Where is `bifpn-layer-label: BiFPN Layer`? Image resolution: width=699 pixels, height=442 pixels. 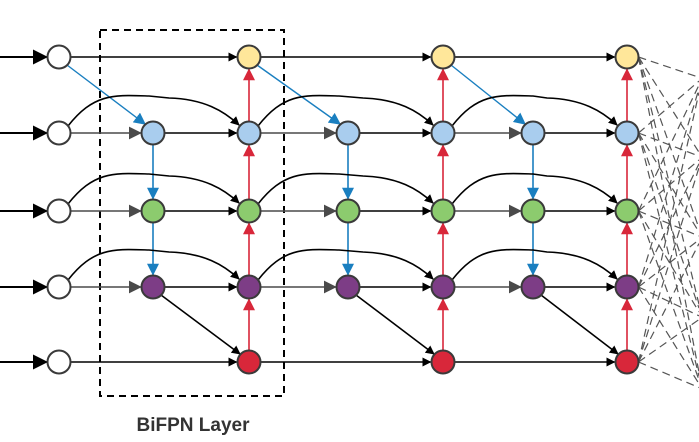 bifpn-layer-label: BiFPN Layer is located at coordinates (194, 425).